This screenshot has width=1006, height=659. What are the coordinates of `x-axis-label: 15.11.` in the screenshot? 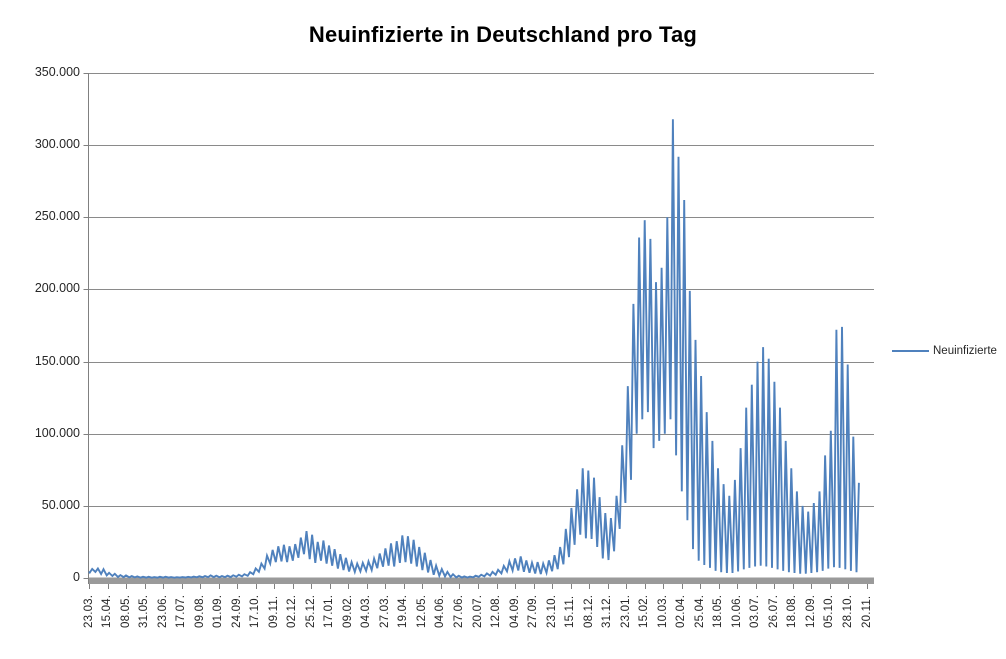 It's located at (570, 611).